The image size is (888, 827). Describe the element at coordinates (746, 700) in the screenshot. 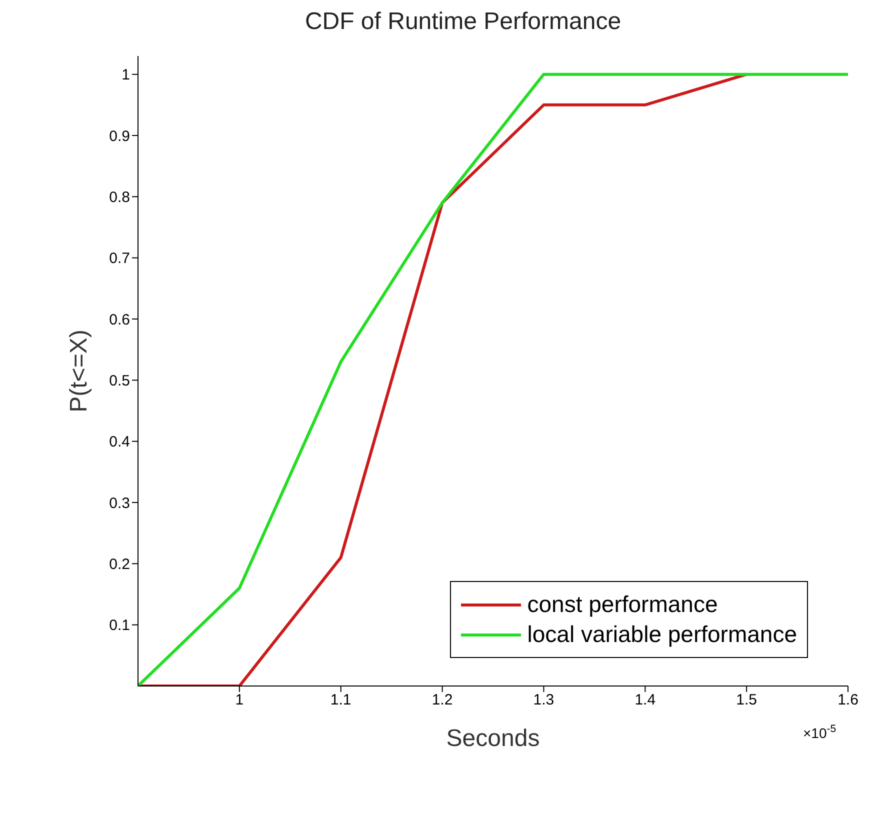

I see `x-tick-label: 1.5` at that location.